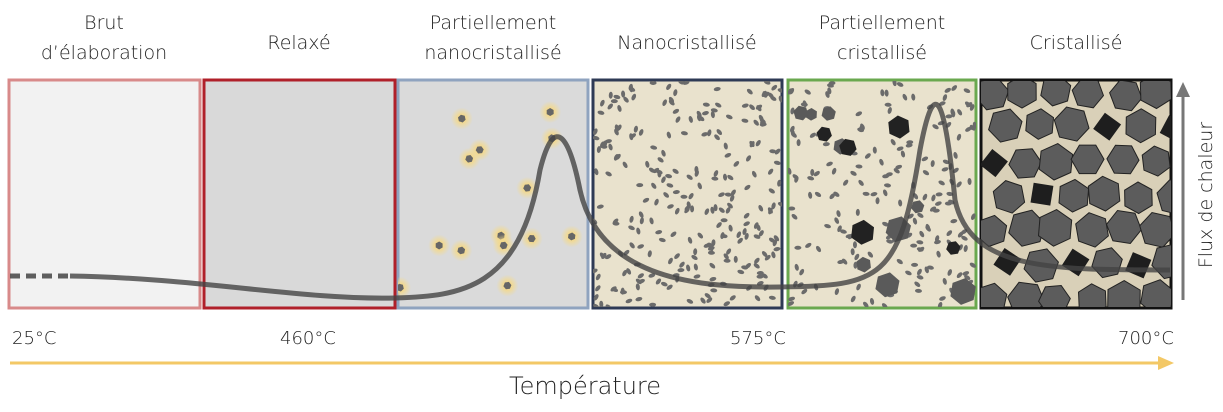  Describe the element at coordinates (882, 23) in the screenshot. I see `stage-label: Partiellement` at that location.